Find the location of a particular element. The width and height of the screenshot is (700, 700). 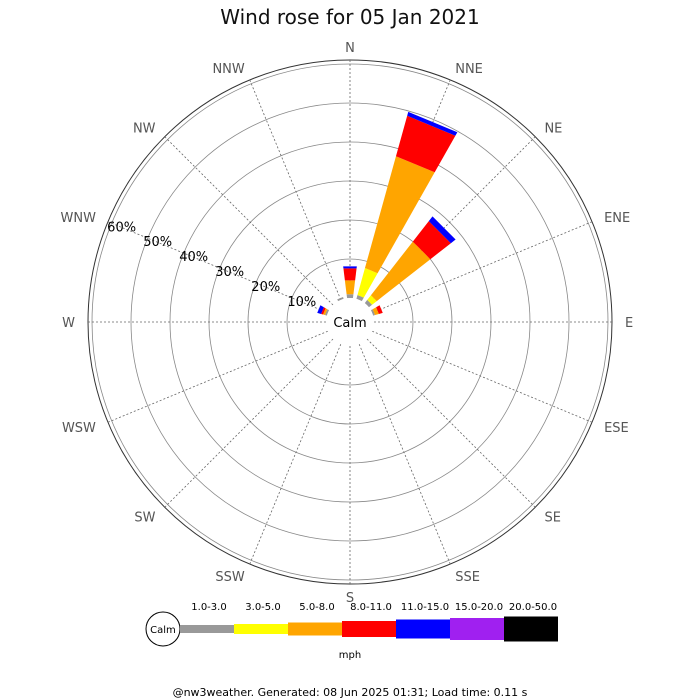

bar-nne-8.0-11.0 is located at coordinates (425, 144).